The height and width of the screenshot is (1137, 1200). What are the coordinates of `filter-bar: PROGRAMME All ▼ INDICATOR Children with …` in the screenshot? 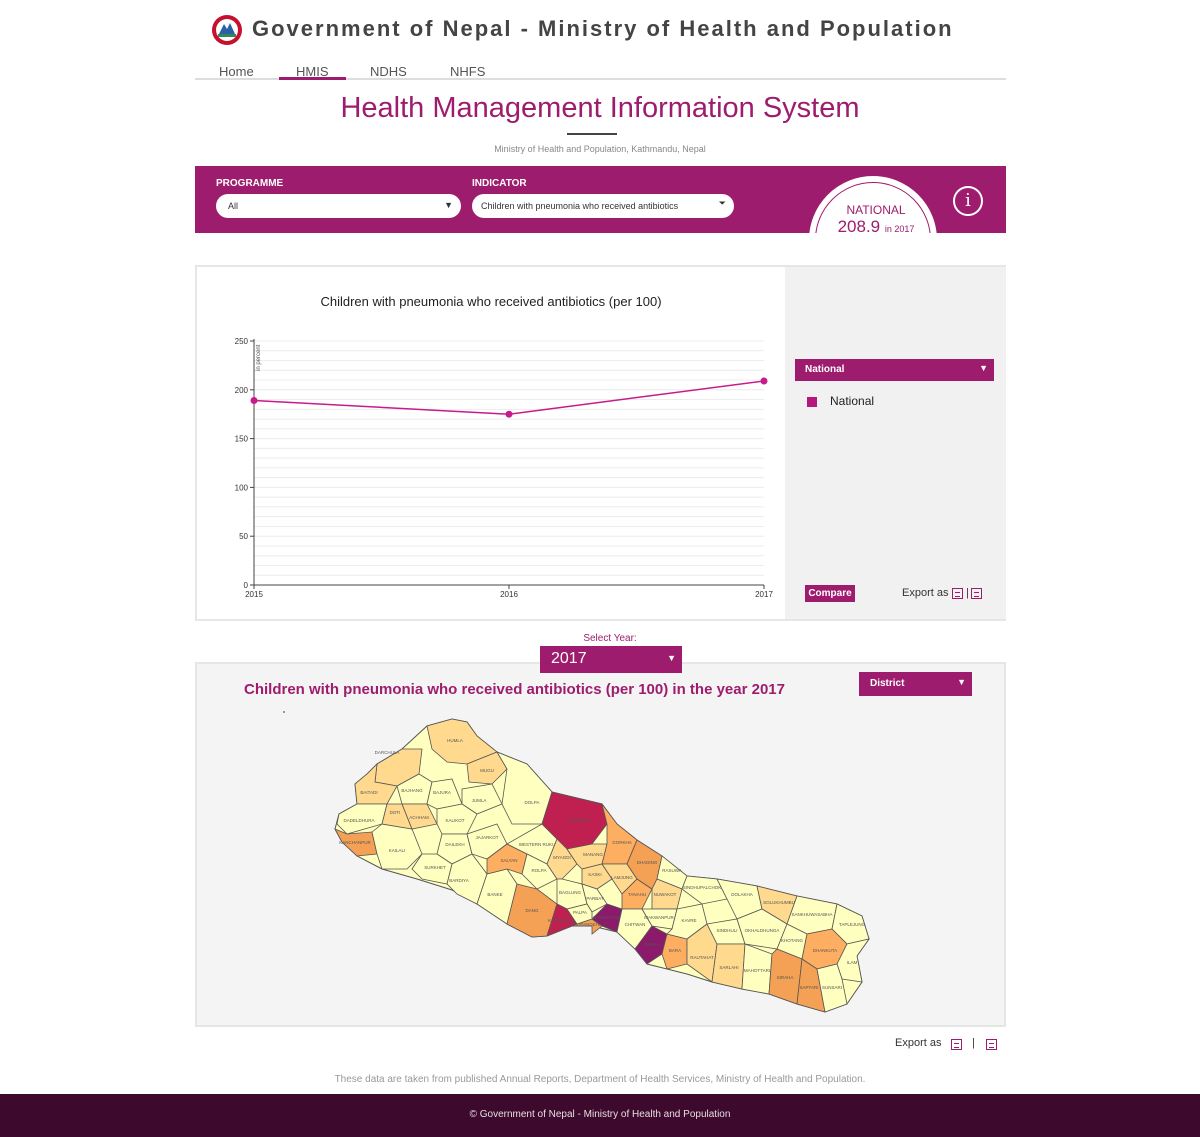 It's located at (600, 199).